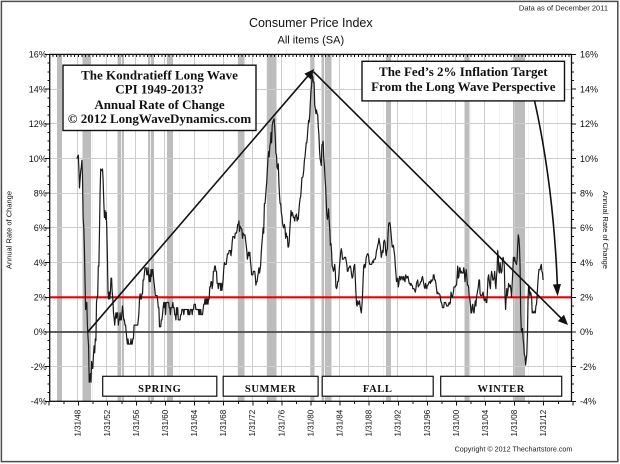 Image resolution: width=620 pixels, height=464 pixels. Describe the element at coordinates (369, 422) in the screenshot. I see `svg-text: 1/31/88` at that location.